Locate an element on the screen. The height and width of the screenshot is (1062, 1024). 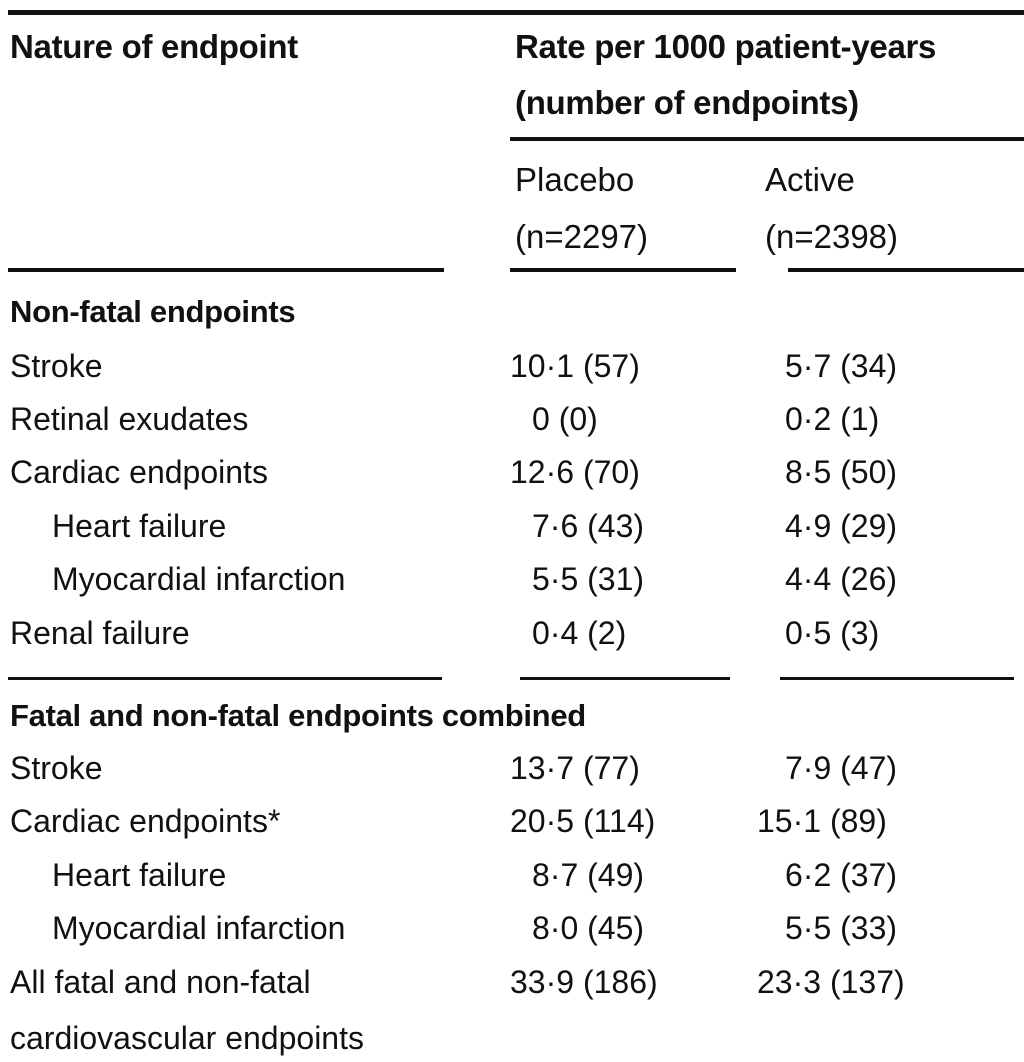
column-header-active-n: (n=2398) is located at coordinates (832, 236).